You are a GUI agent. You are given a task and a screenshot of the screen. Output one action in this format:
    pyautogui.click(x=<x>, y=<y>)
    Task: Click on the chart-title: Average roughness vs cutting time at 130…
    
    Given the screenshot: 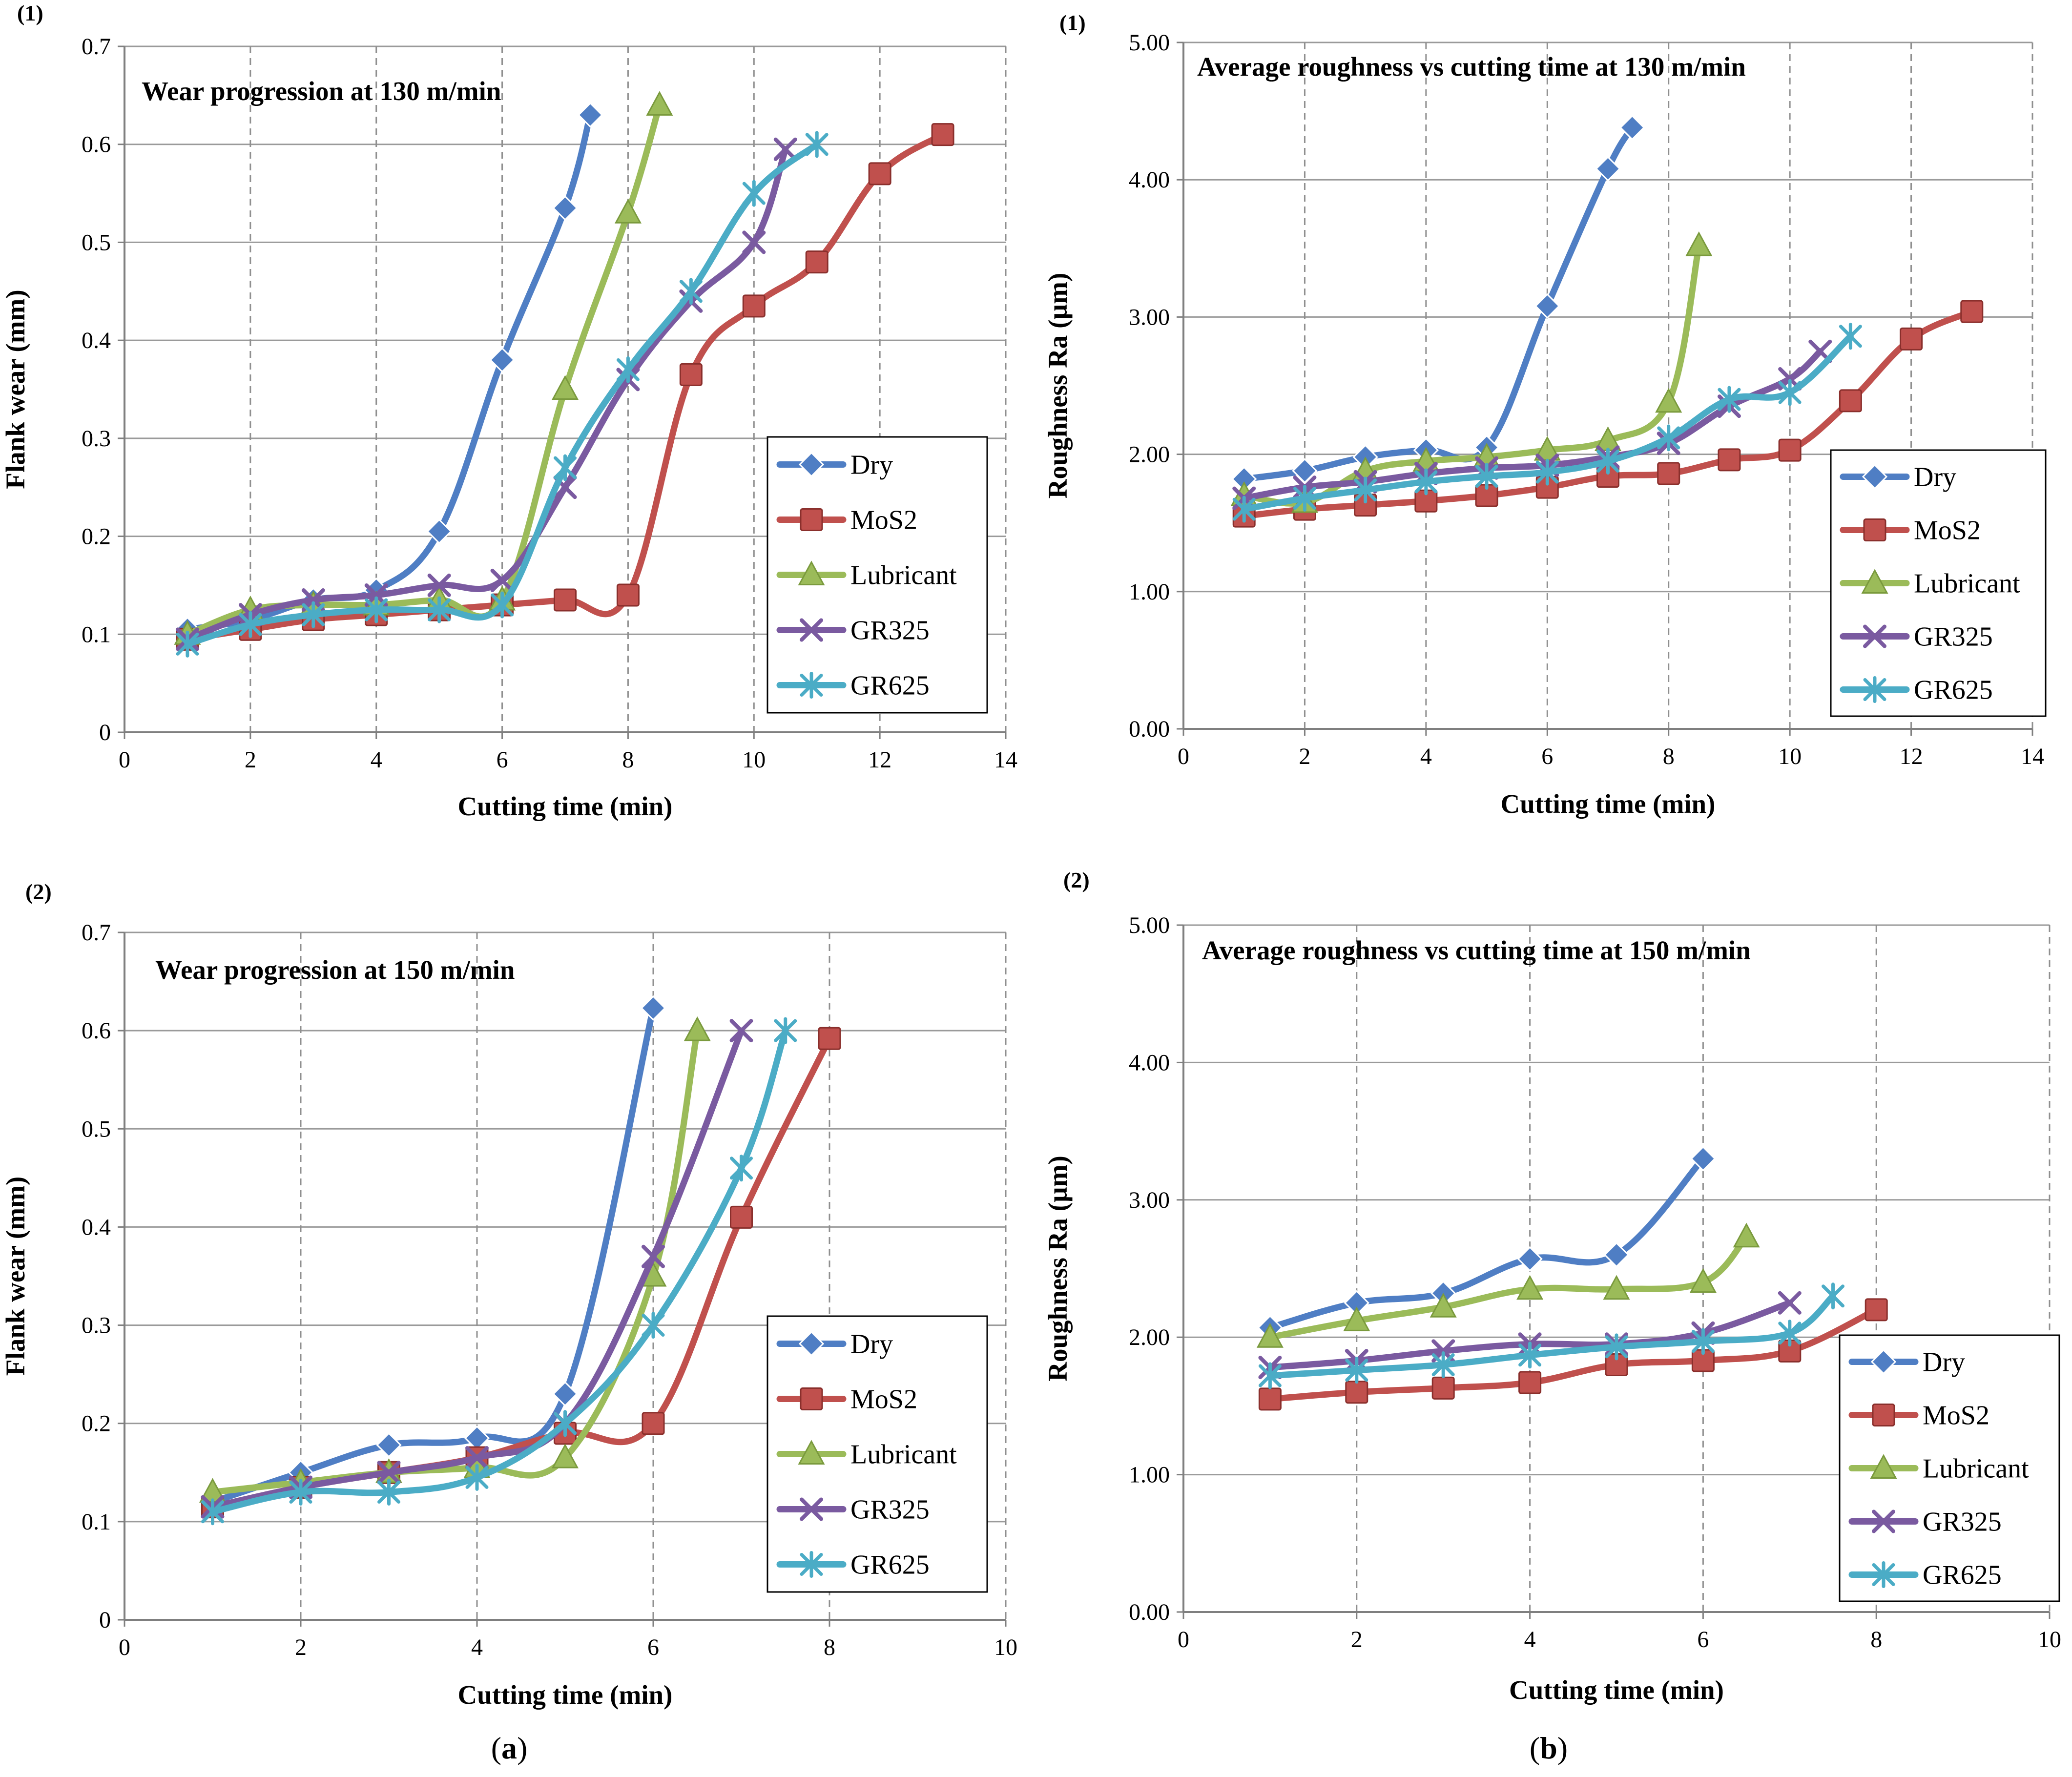 What is the action you would take?
    pyautogui.click(x=1471, y=67)
    